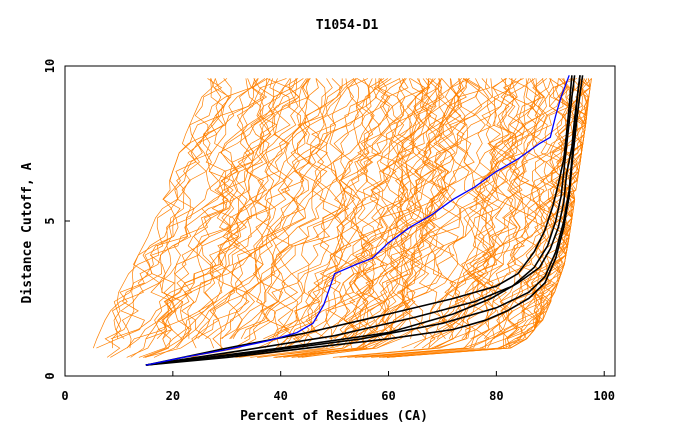 The height and width of the screenshot is (440, 680). Describe the element at coordinates (27, 232) in the screenshot. I see `y-axis-label: Distance Cutoff, A` at that location.